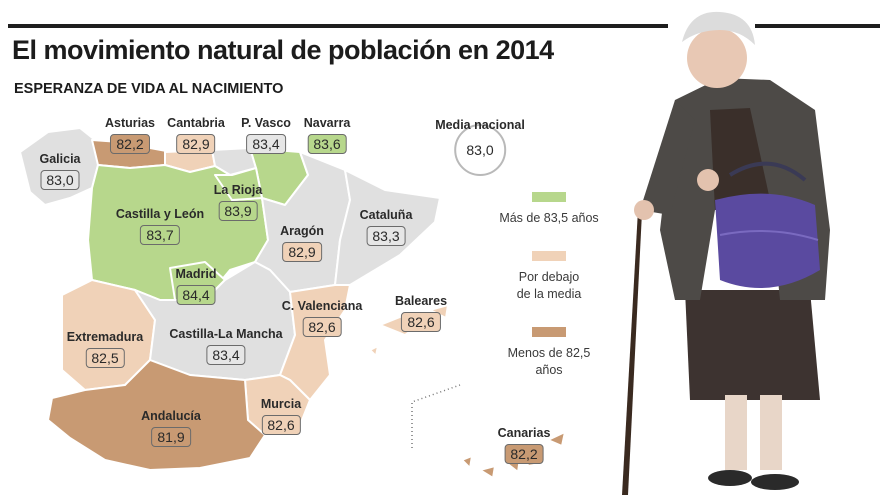  I want to click on region-asturias: Asturias 82,2, so click(130, 135).